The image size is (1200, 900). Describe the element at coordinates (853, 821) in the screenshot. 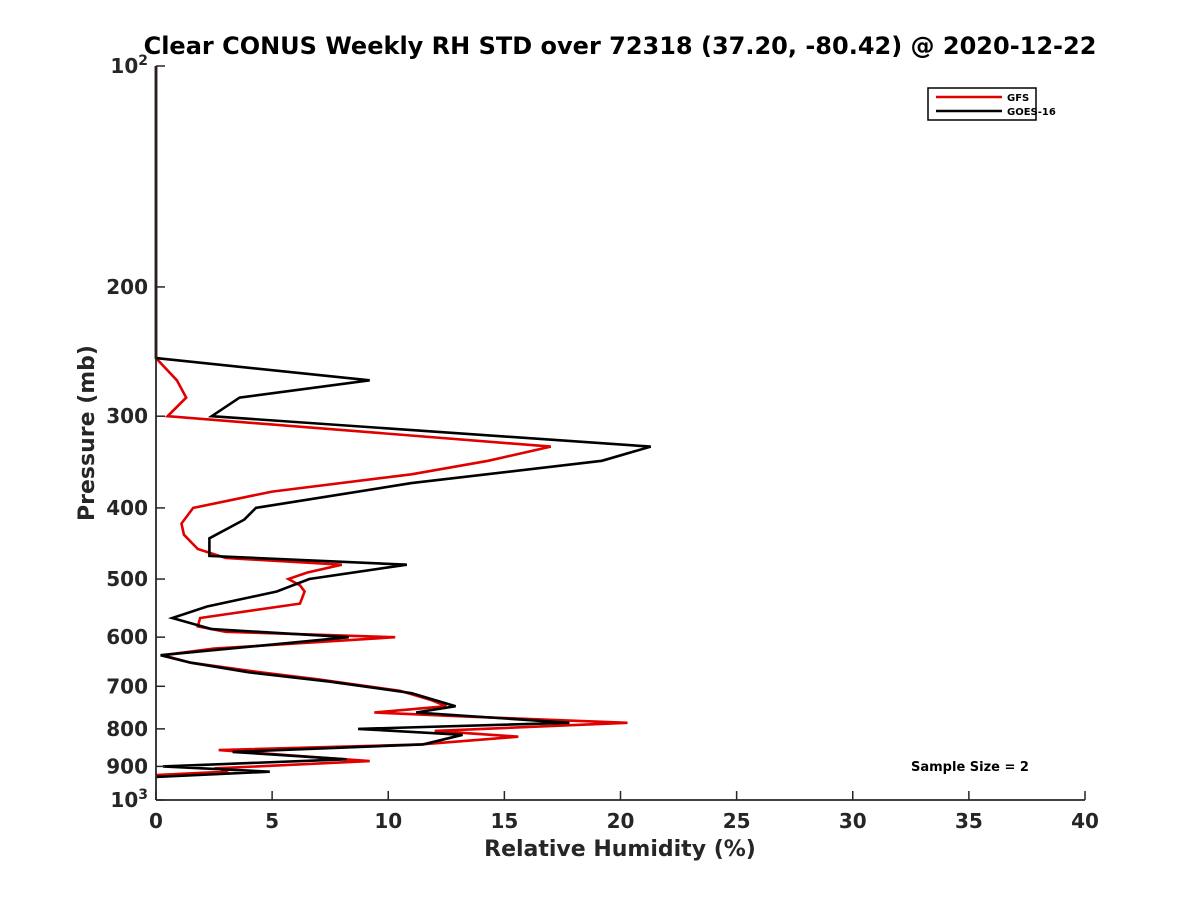

I see `x-tick-label: 30` at that location.